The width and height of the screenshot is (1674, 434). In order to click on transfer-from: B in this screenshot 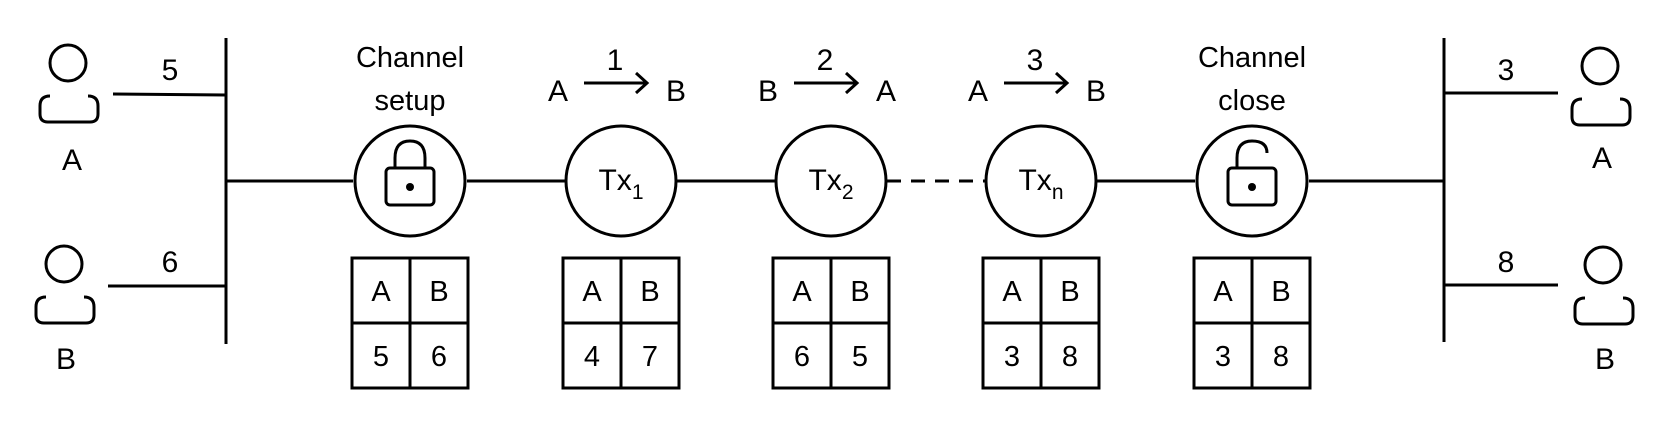, I will do `click(768, 91)`.